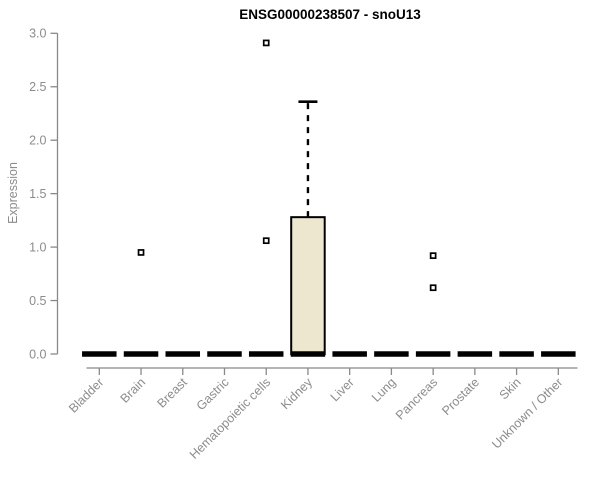 The height and width of the screenshot is (500, 600). I want to click on x-tick-label: Gastric, so click(213, 394).